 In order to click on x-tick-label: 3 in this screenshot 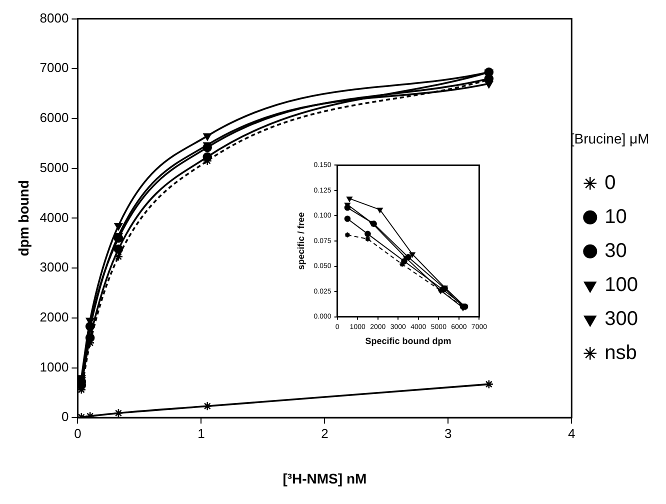, I will do `click(448, 433)`.